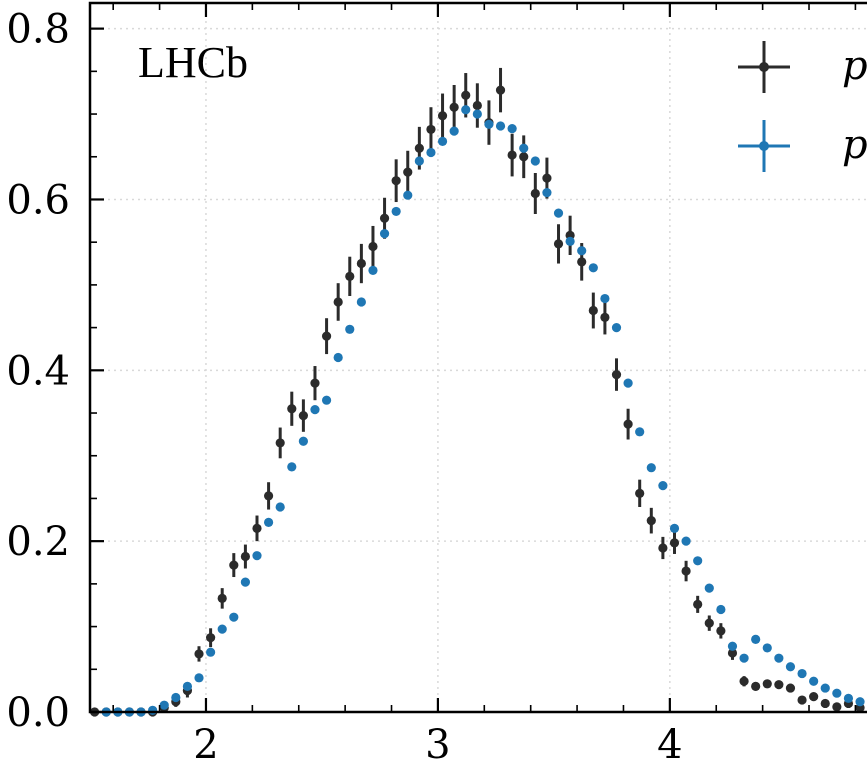  What do you see at coordinates (802, 146) in the screenshot?
I see `legend-entry-1: p` at bounding box center [802, 146].